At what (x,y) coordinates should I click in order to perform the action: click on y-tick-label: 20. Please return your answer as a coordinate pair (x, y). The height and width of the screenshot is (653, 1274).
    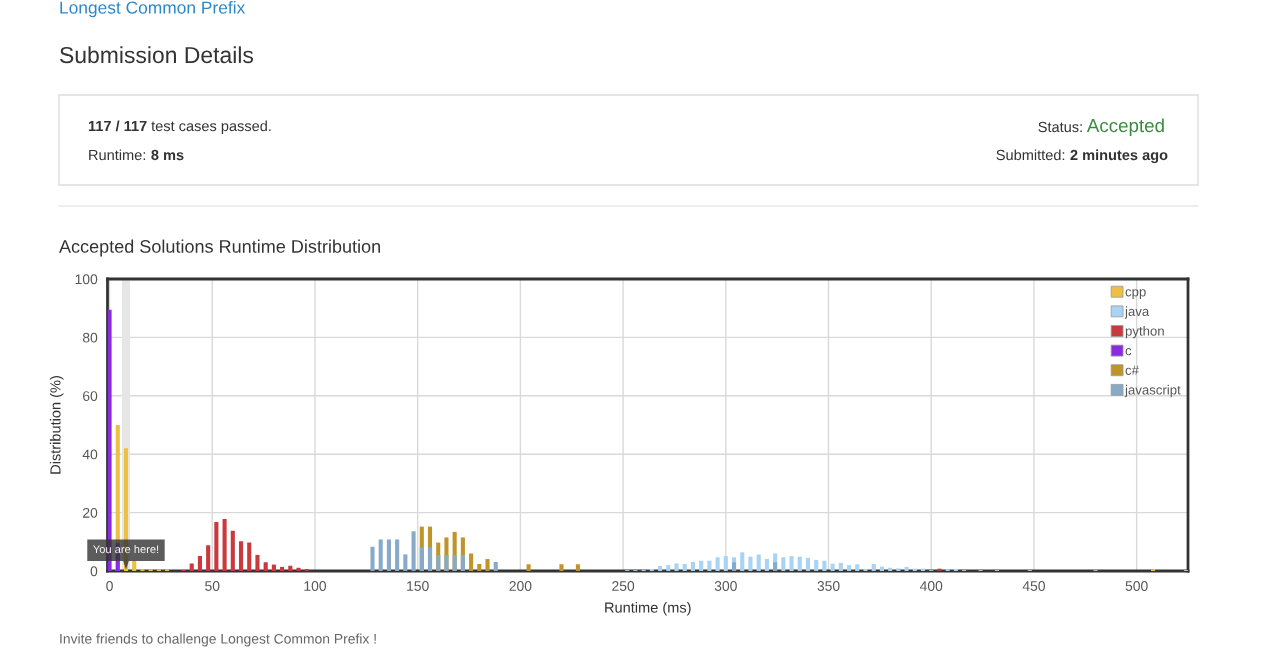
    Looking at the image, I should click on (90, 512).